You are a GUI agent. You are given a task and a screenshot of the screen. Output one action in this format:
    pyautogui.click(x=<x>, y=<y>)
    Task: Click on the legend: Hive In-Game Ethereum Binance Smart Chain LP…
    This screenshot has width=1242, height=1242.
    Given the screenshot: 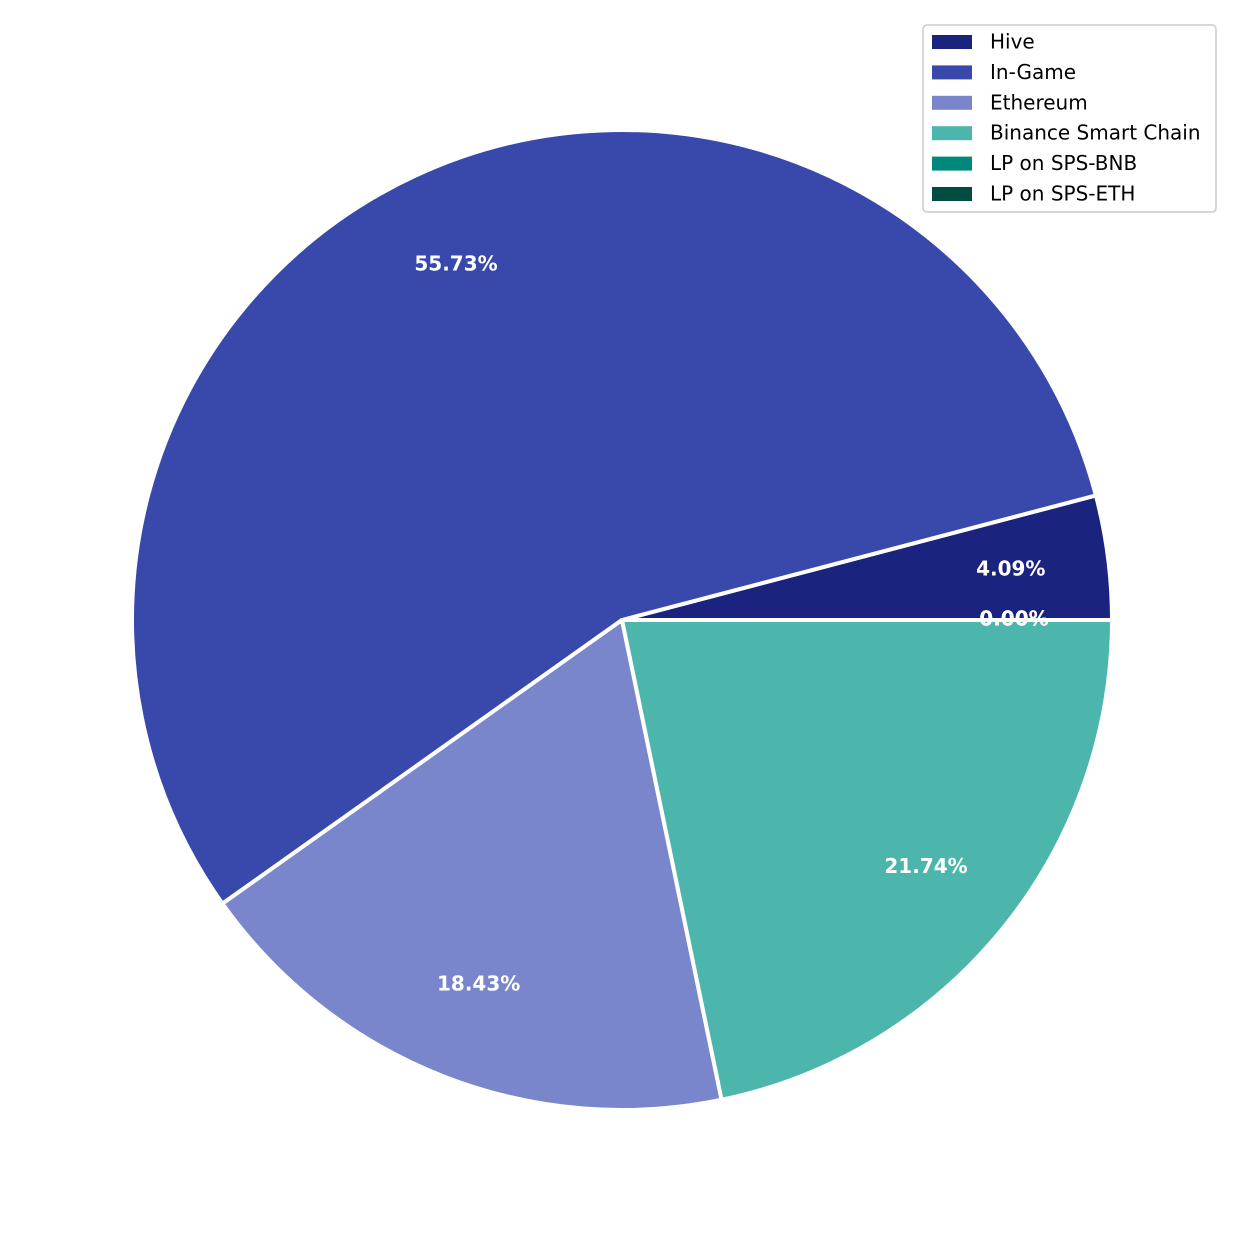 What is the action you would take?
    pyautogui.click(x=1069, y=118)
    